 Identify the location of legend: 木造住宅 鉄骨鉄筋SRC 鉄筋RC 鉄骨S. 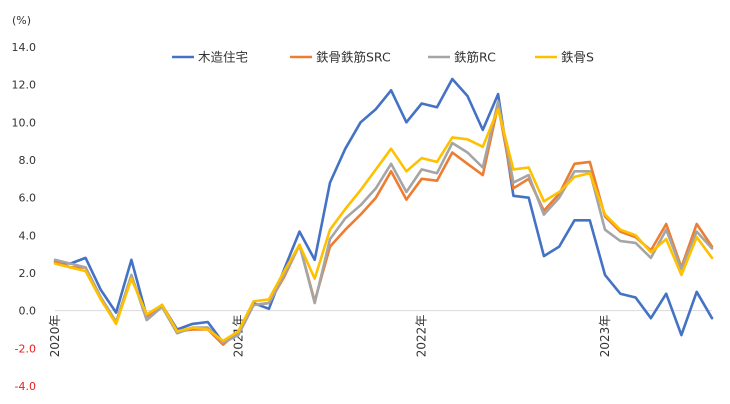
(383, 57).